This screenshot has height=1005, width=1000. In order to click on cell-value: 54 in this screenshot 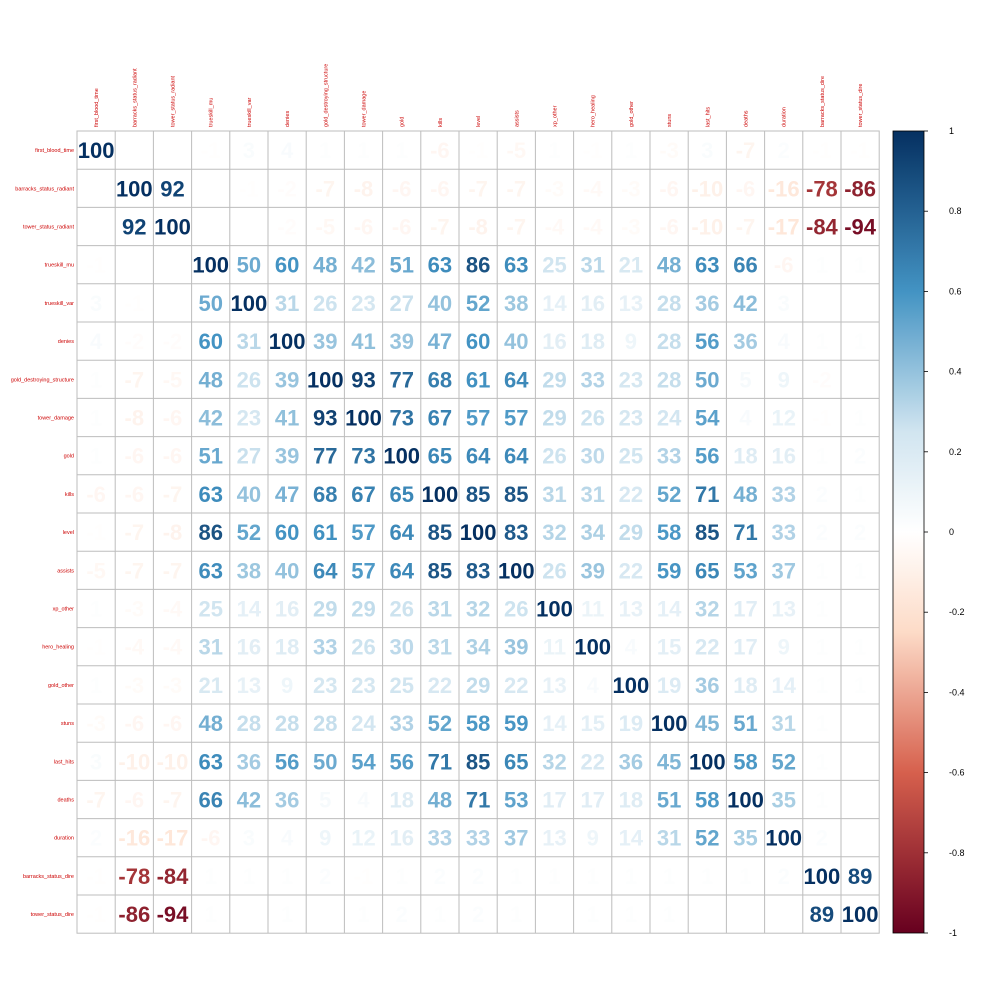, I will do `click(707, 418)`.